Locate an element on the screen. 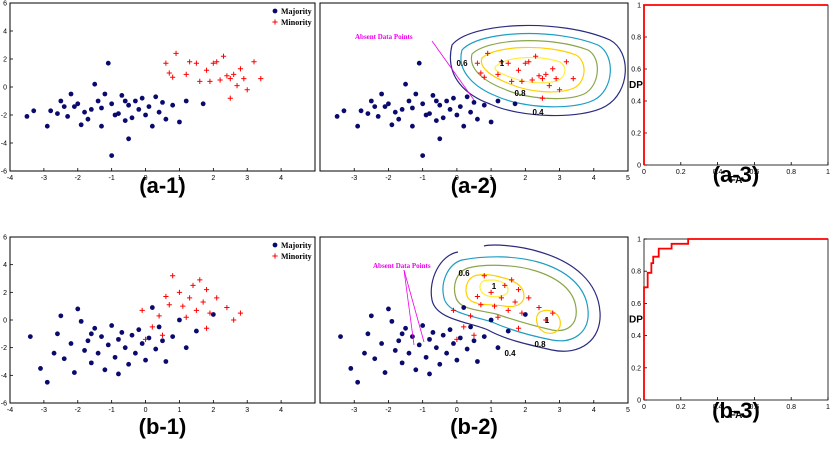  x-tick-label: 5 is located at coordinates (628, 178).